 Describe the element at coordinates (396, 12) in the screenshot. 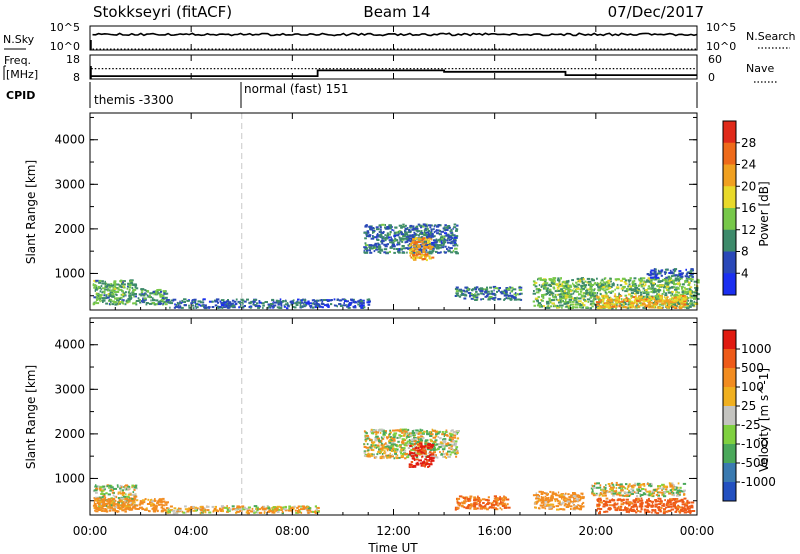

I see `beam-title: Beam 14` at that location.